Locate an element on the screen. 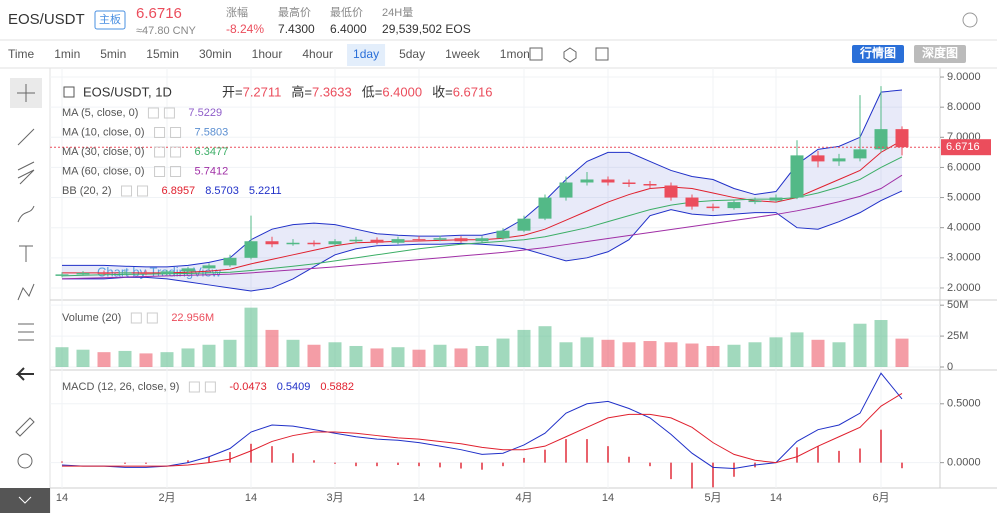  back-tool is located at coordinates (24, 374).